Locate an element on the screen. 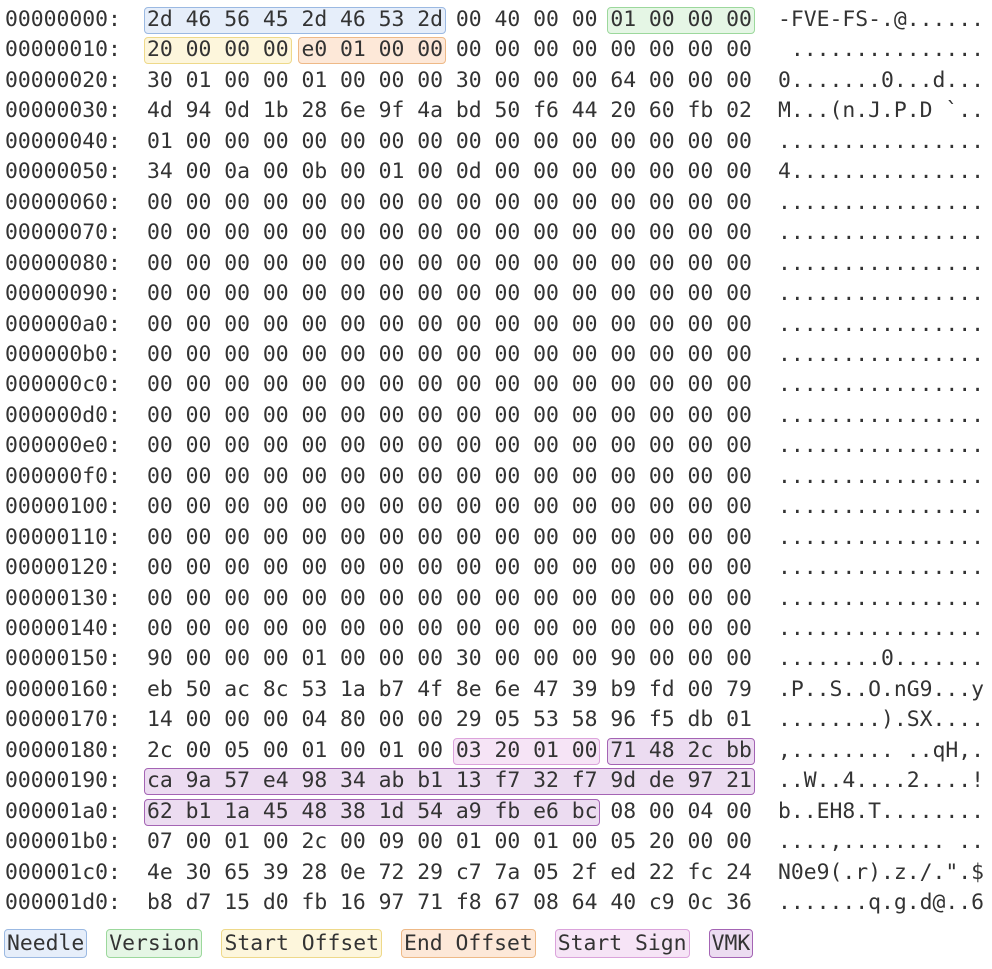  offset: 00000140: is located at coordinates (63, 628).